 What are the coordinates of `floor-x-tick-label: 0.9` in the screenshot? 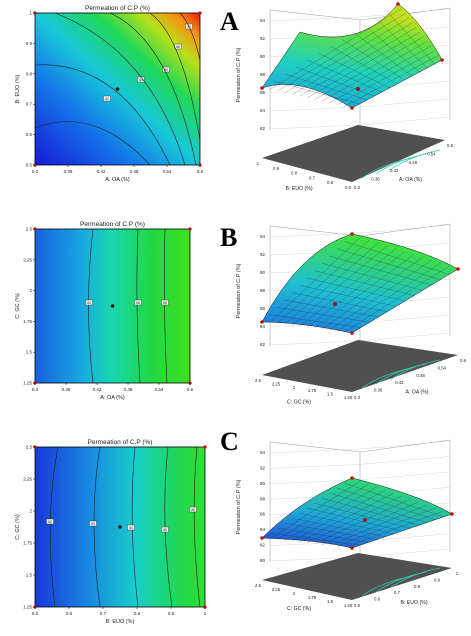 It's located at (437, 579).